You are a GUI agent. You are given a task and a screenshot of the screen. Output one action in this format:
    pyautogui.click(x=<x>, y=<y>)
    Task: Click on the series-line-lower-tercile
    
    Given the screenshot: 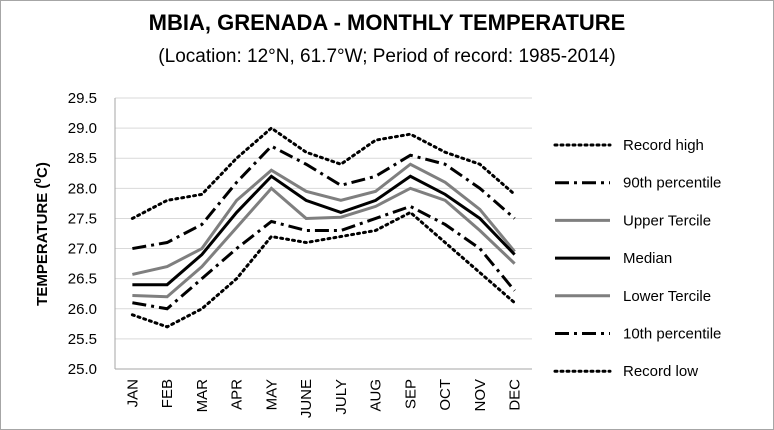 What is the action you would take?
    pyautogui.click(x=324, y=242)
    